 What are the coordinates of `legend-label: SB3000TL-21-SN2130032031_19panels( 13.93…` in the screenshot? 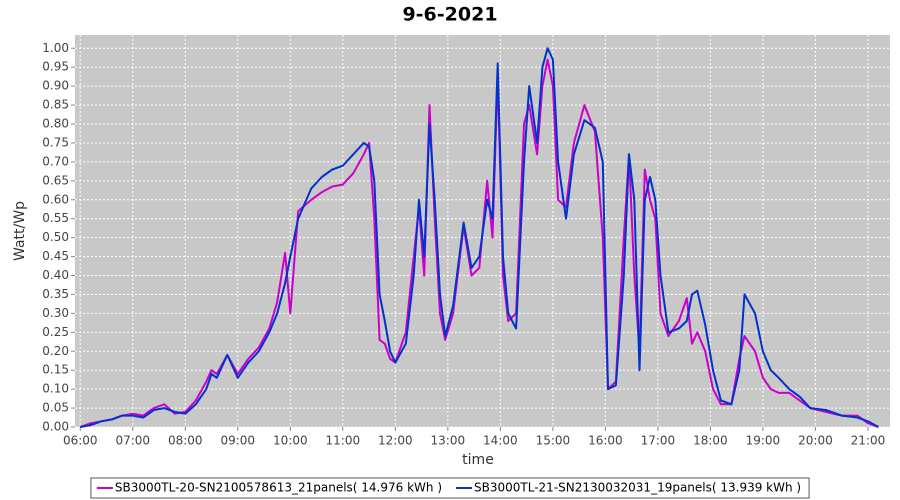 It's located at (637, 488).